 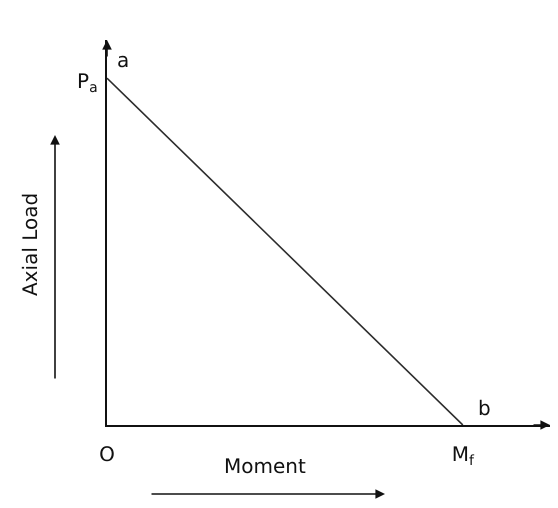 I want to click on x-tick-label: O, so click(x=107, y=454).